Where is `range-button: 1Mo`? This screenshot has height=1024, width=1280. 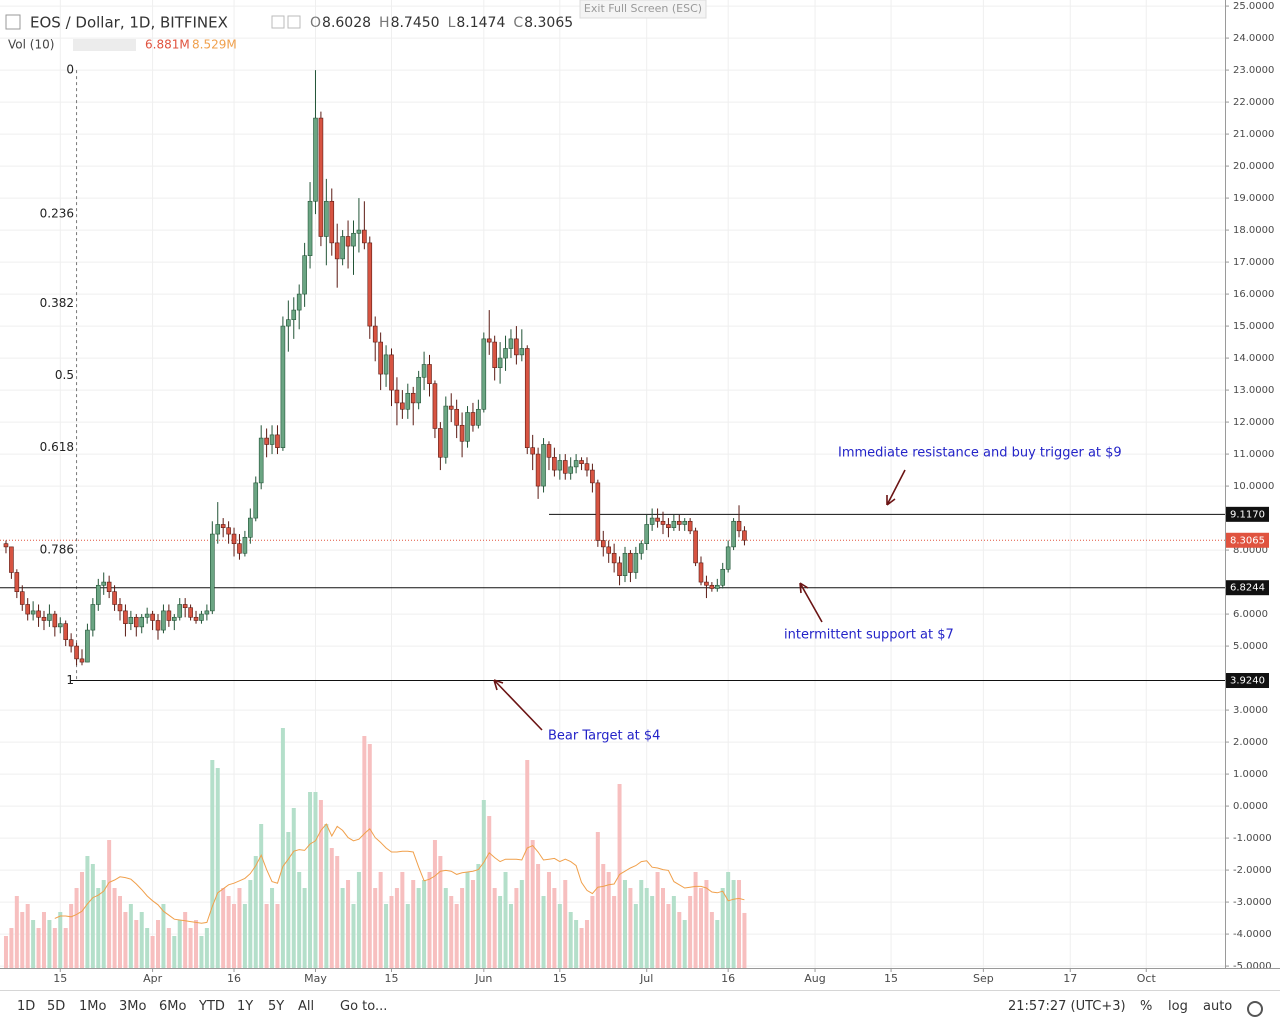
range-button: 1Mo is located at coordinates (93, 1006).